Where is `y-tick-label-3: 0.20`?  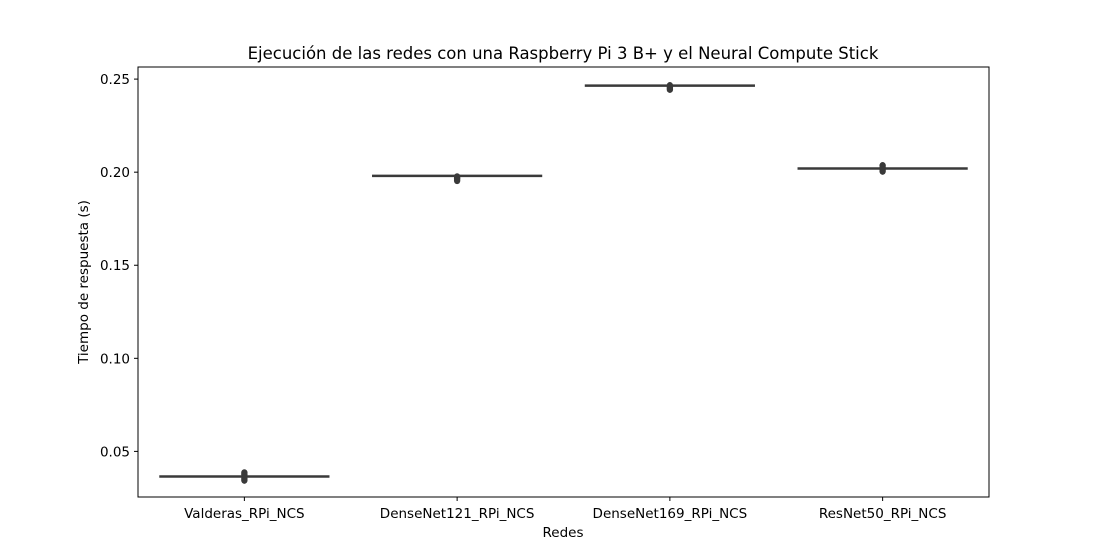 y-tick-label-3: 0.20 is located at coordinates (115, 173).